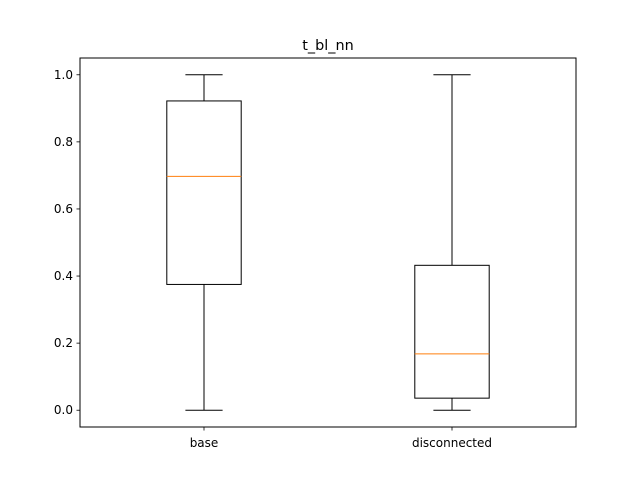  I want to click on x-tick-label: disconnected, so click(452, 443).